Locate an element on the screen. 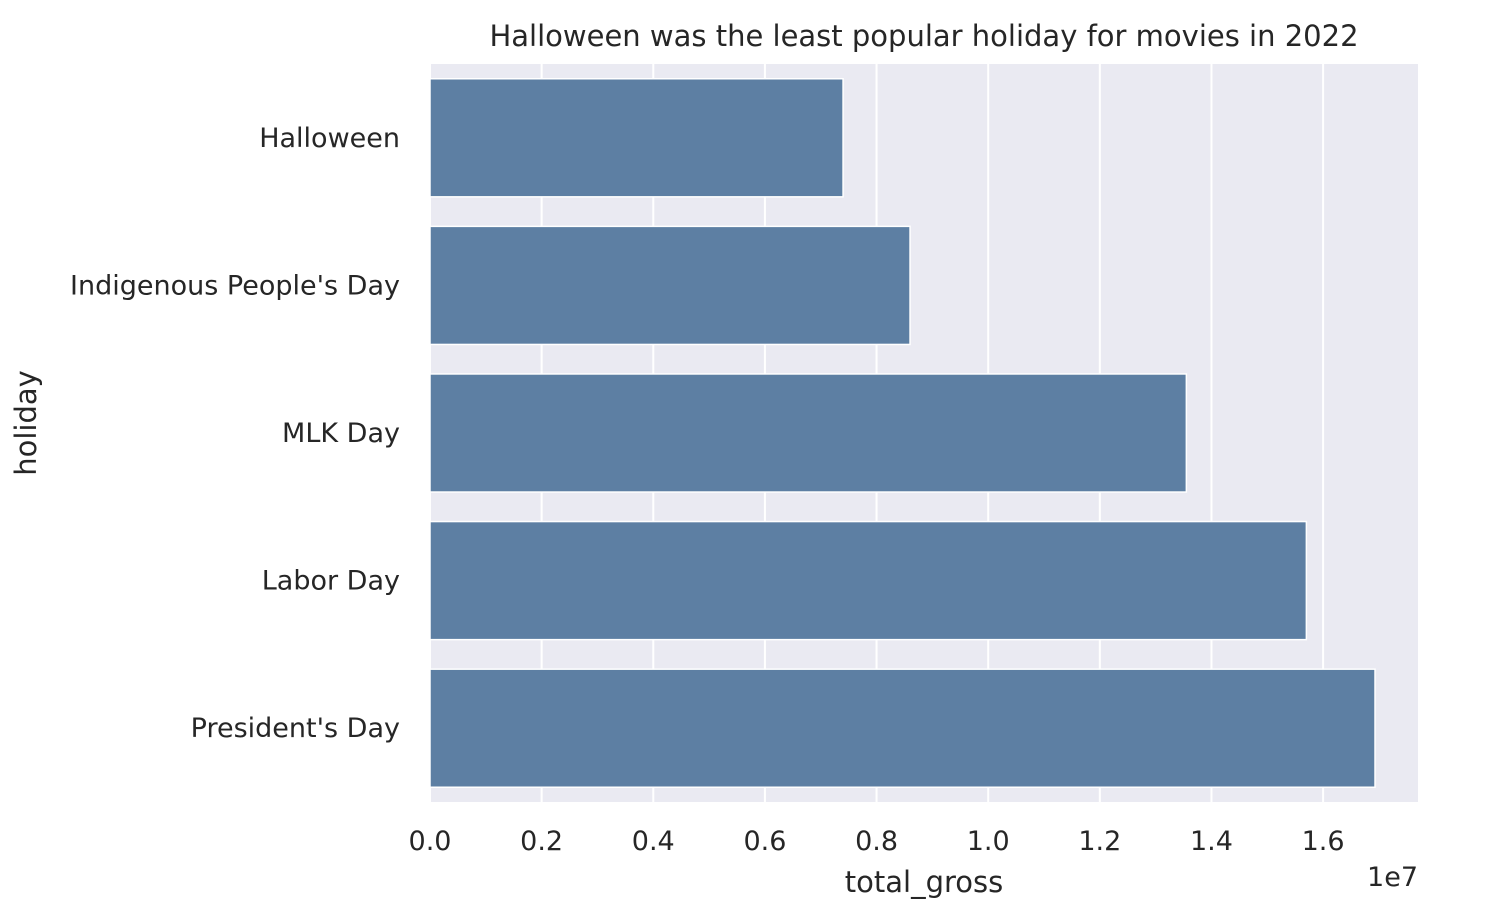 Image resolution: width=1494 pixels, height=920 pixels. y-tick-label: Indigenous People's Day is located at coordinates (235, 285).